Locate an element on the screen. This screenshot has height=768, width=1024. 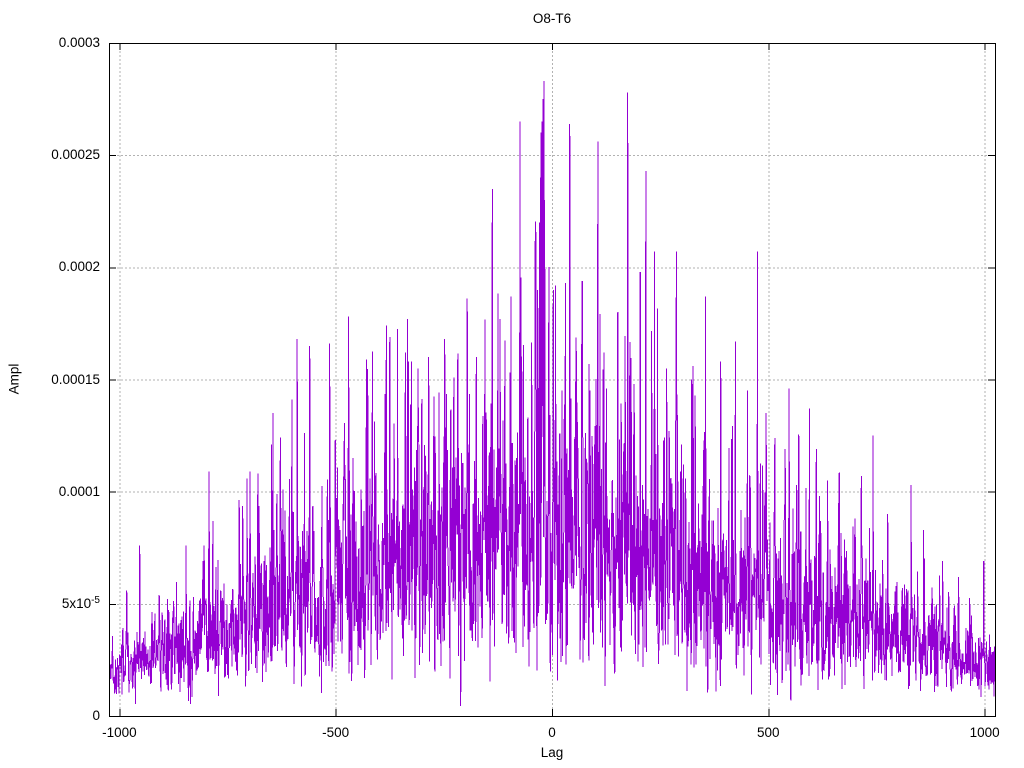
y-tick-label: 0.00015 is located at coordinates (75, 379).